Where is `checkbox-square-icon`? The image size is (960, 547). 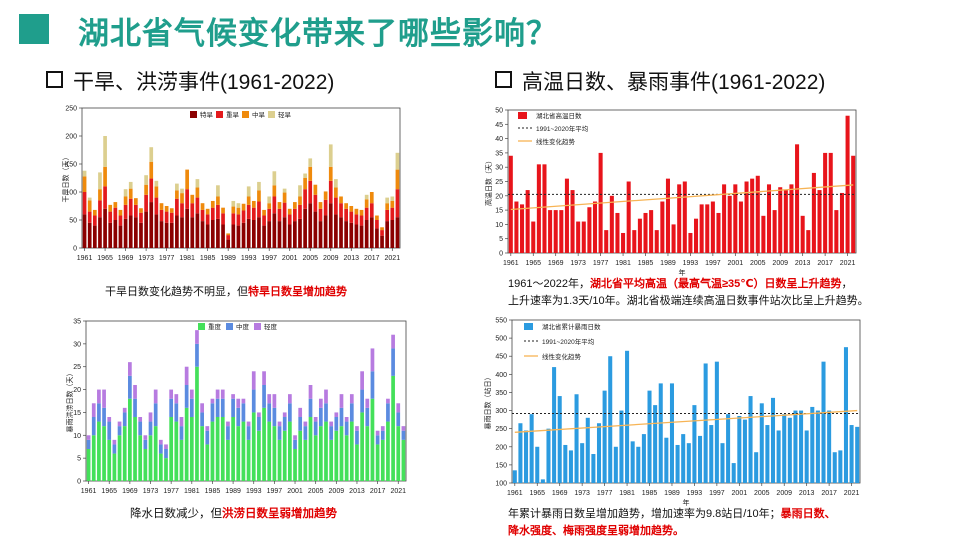 checkbox-square-icon is located at coordinates (54, 79).